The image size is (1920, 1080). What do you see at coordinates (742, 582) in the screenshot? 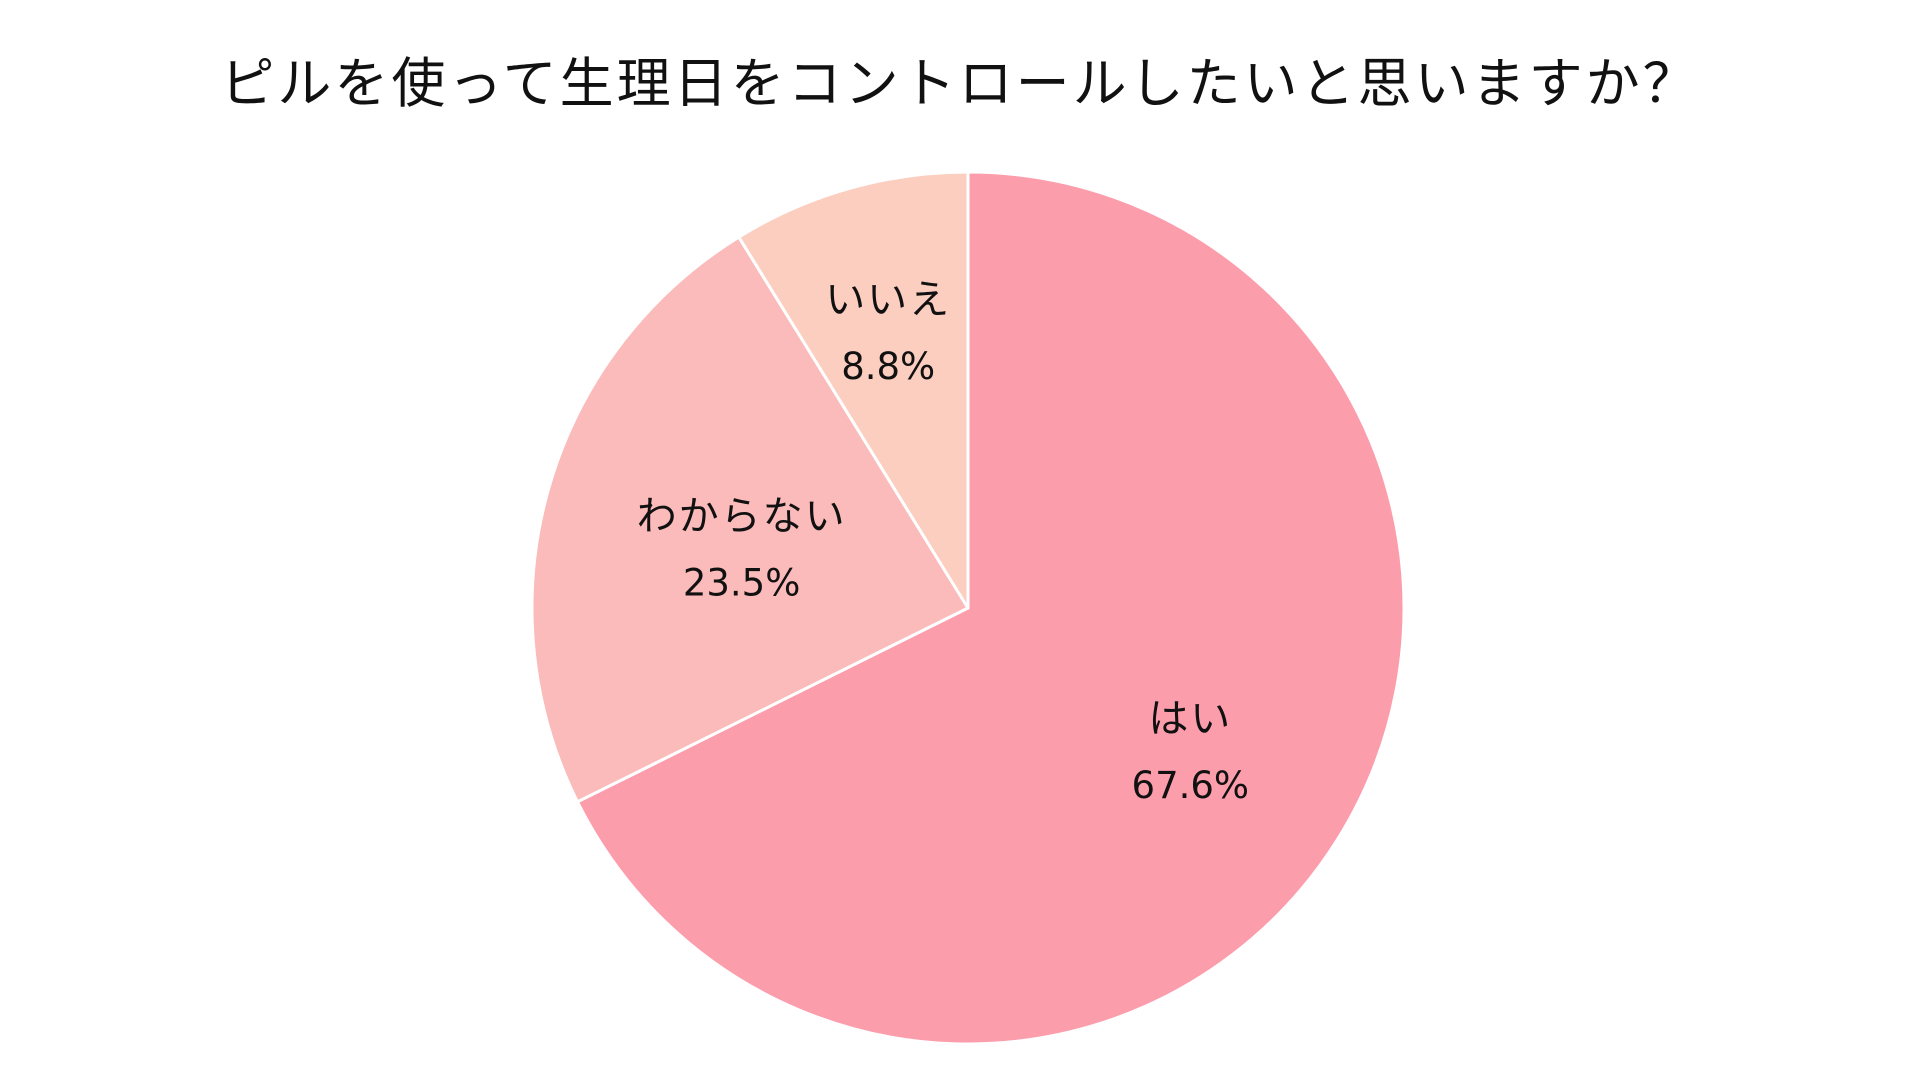
I see `slice-value-wakaranai: 23.5%` at bounding box center [742, 582].